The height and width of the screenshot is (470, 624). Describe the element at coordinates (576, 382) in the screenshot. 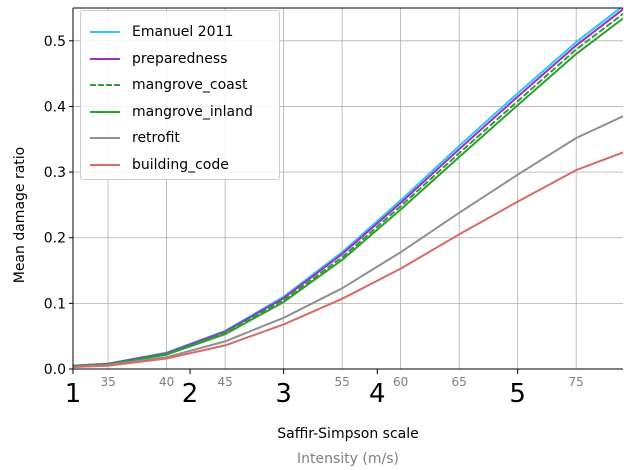

I see `x-tick-label: 75` at that location.